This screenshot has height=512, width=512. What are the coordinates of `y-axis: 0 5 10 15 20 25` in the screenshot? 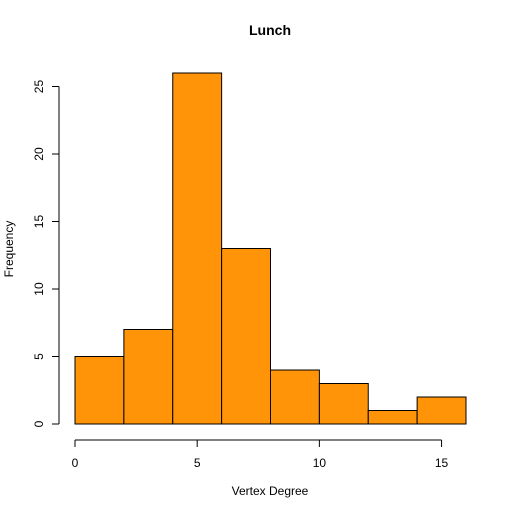 It's located at (46, 253).